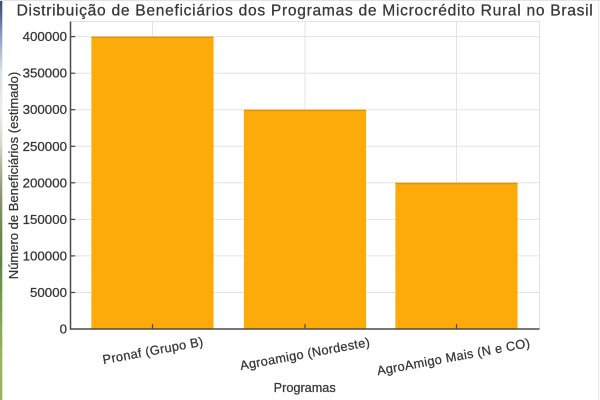 Image resolution: width=600 pixels, height=400 pixels. Describe the element at coordinates (48, 292) in the screenshot. I see `svg-text: 50000` at that location.